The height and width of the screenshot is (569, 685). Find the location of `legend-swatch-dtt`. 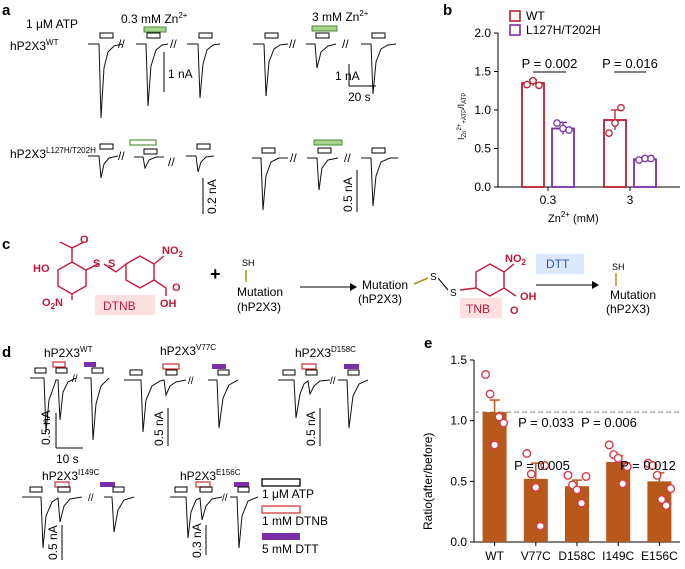

legend-swatch-dtt is located at coordinates (281, 536).